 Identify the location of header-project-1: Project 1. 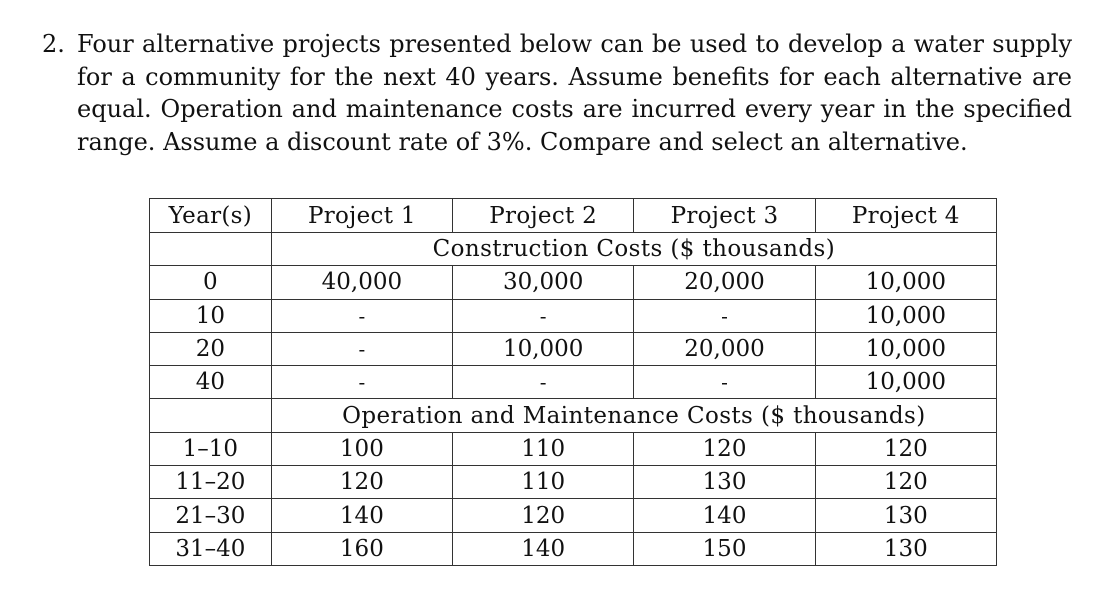
(362, 215).